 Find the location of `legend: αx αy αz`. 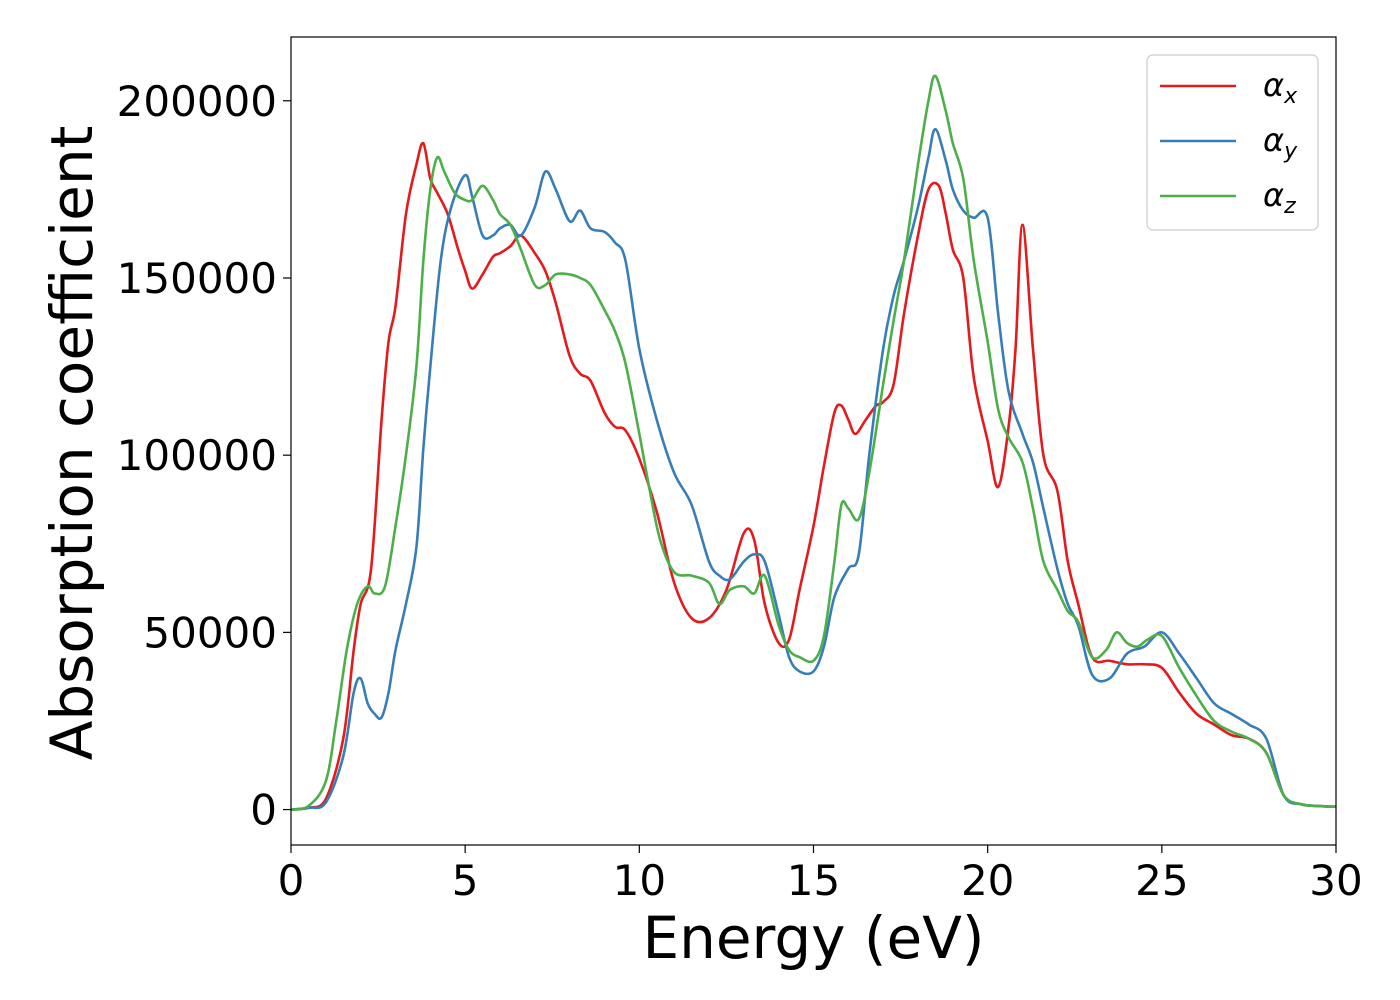

legend: αx αy αz is located at coordinates (1232, 142).